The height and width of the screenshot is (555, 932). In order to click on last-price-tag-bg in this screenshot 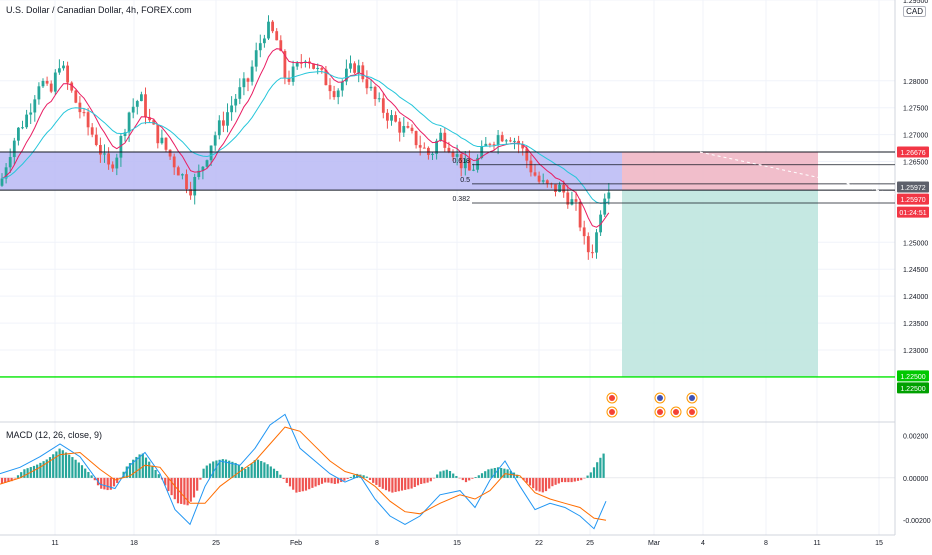, I will do `click(913, 187)`.